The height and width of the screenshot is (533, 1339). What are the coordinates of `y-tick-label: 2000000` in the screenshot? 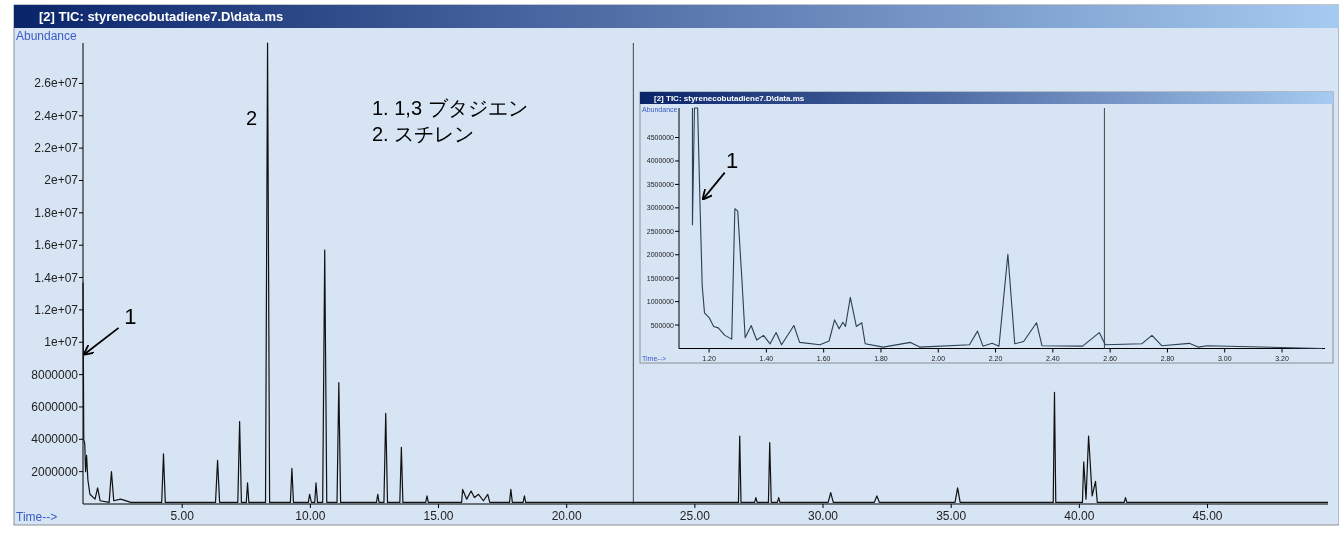 It's located at (55, 471).